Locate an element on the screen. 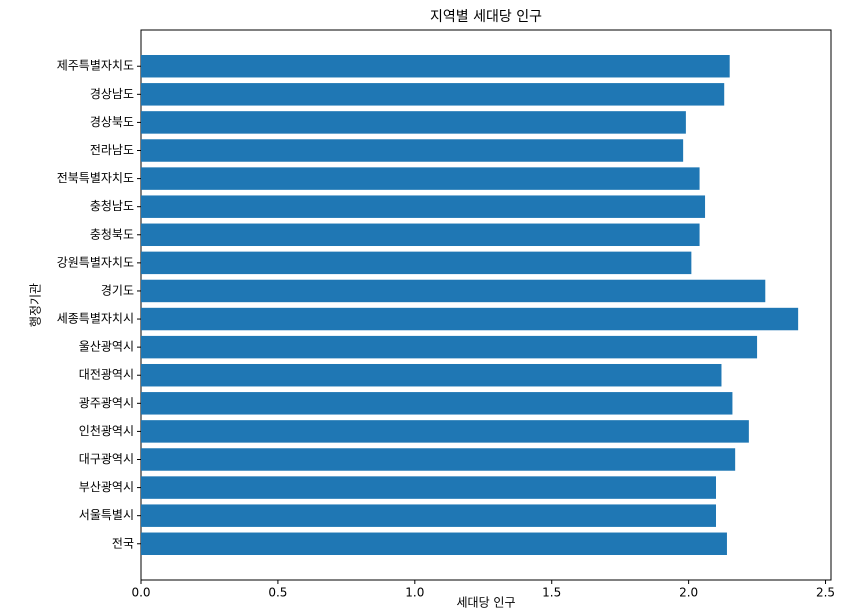  y-tick-label: 광주광역시 is located at coordinates (106, 403).